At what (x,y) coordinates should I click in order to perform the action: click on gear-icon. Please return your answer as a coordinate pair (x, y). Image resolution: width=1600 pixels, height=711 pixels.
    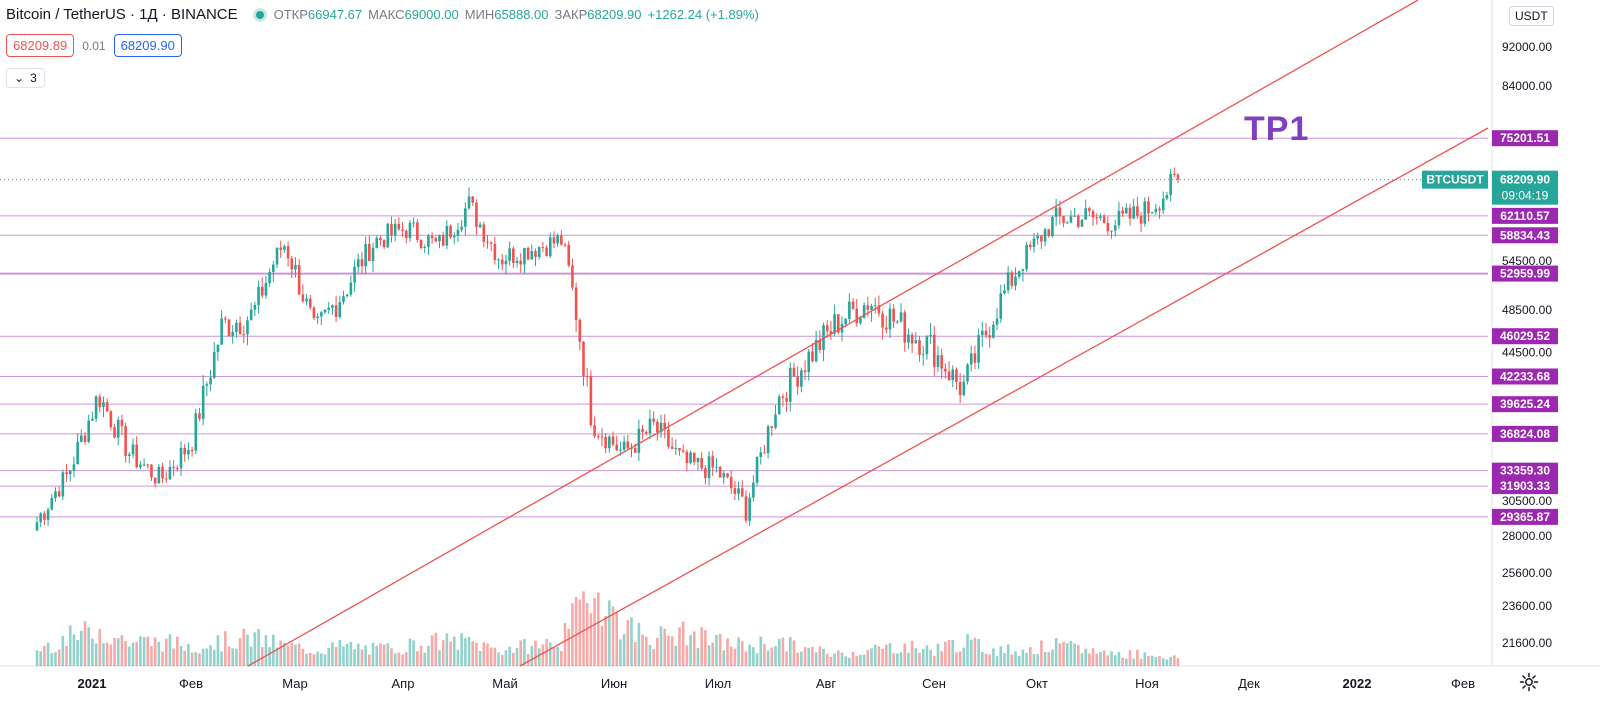
    Looking at the image, I should click on (1529, 682).